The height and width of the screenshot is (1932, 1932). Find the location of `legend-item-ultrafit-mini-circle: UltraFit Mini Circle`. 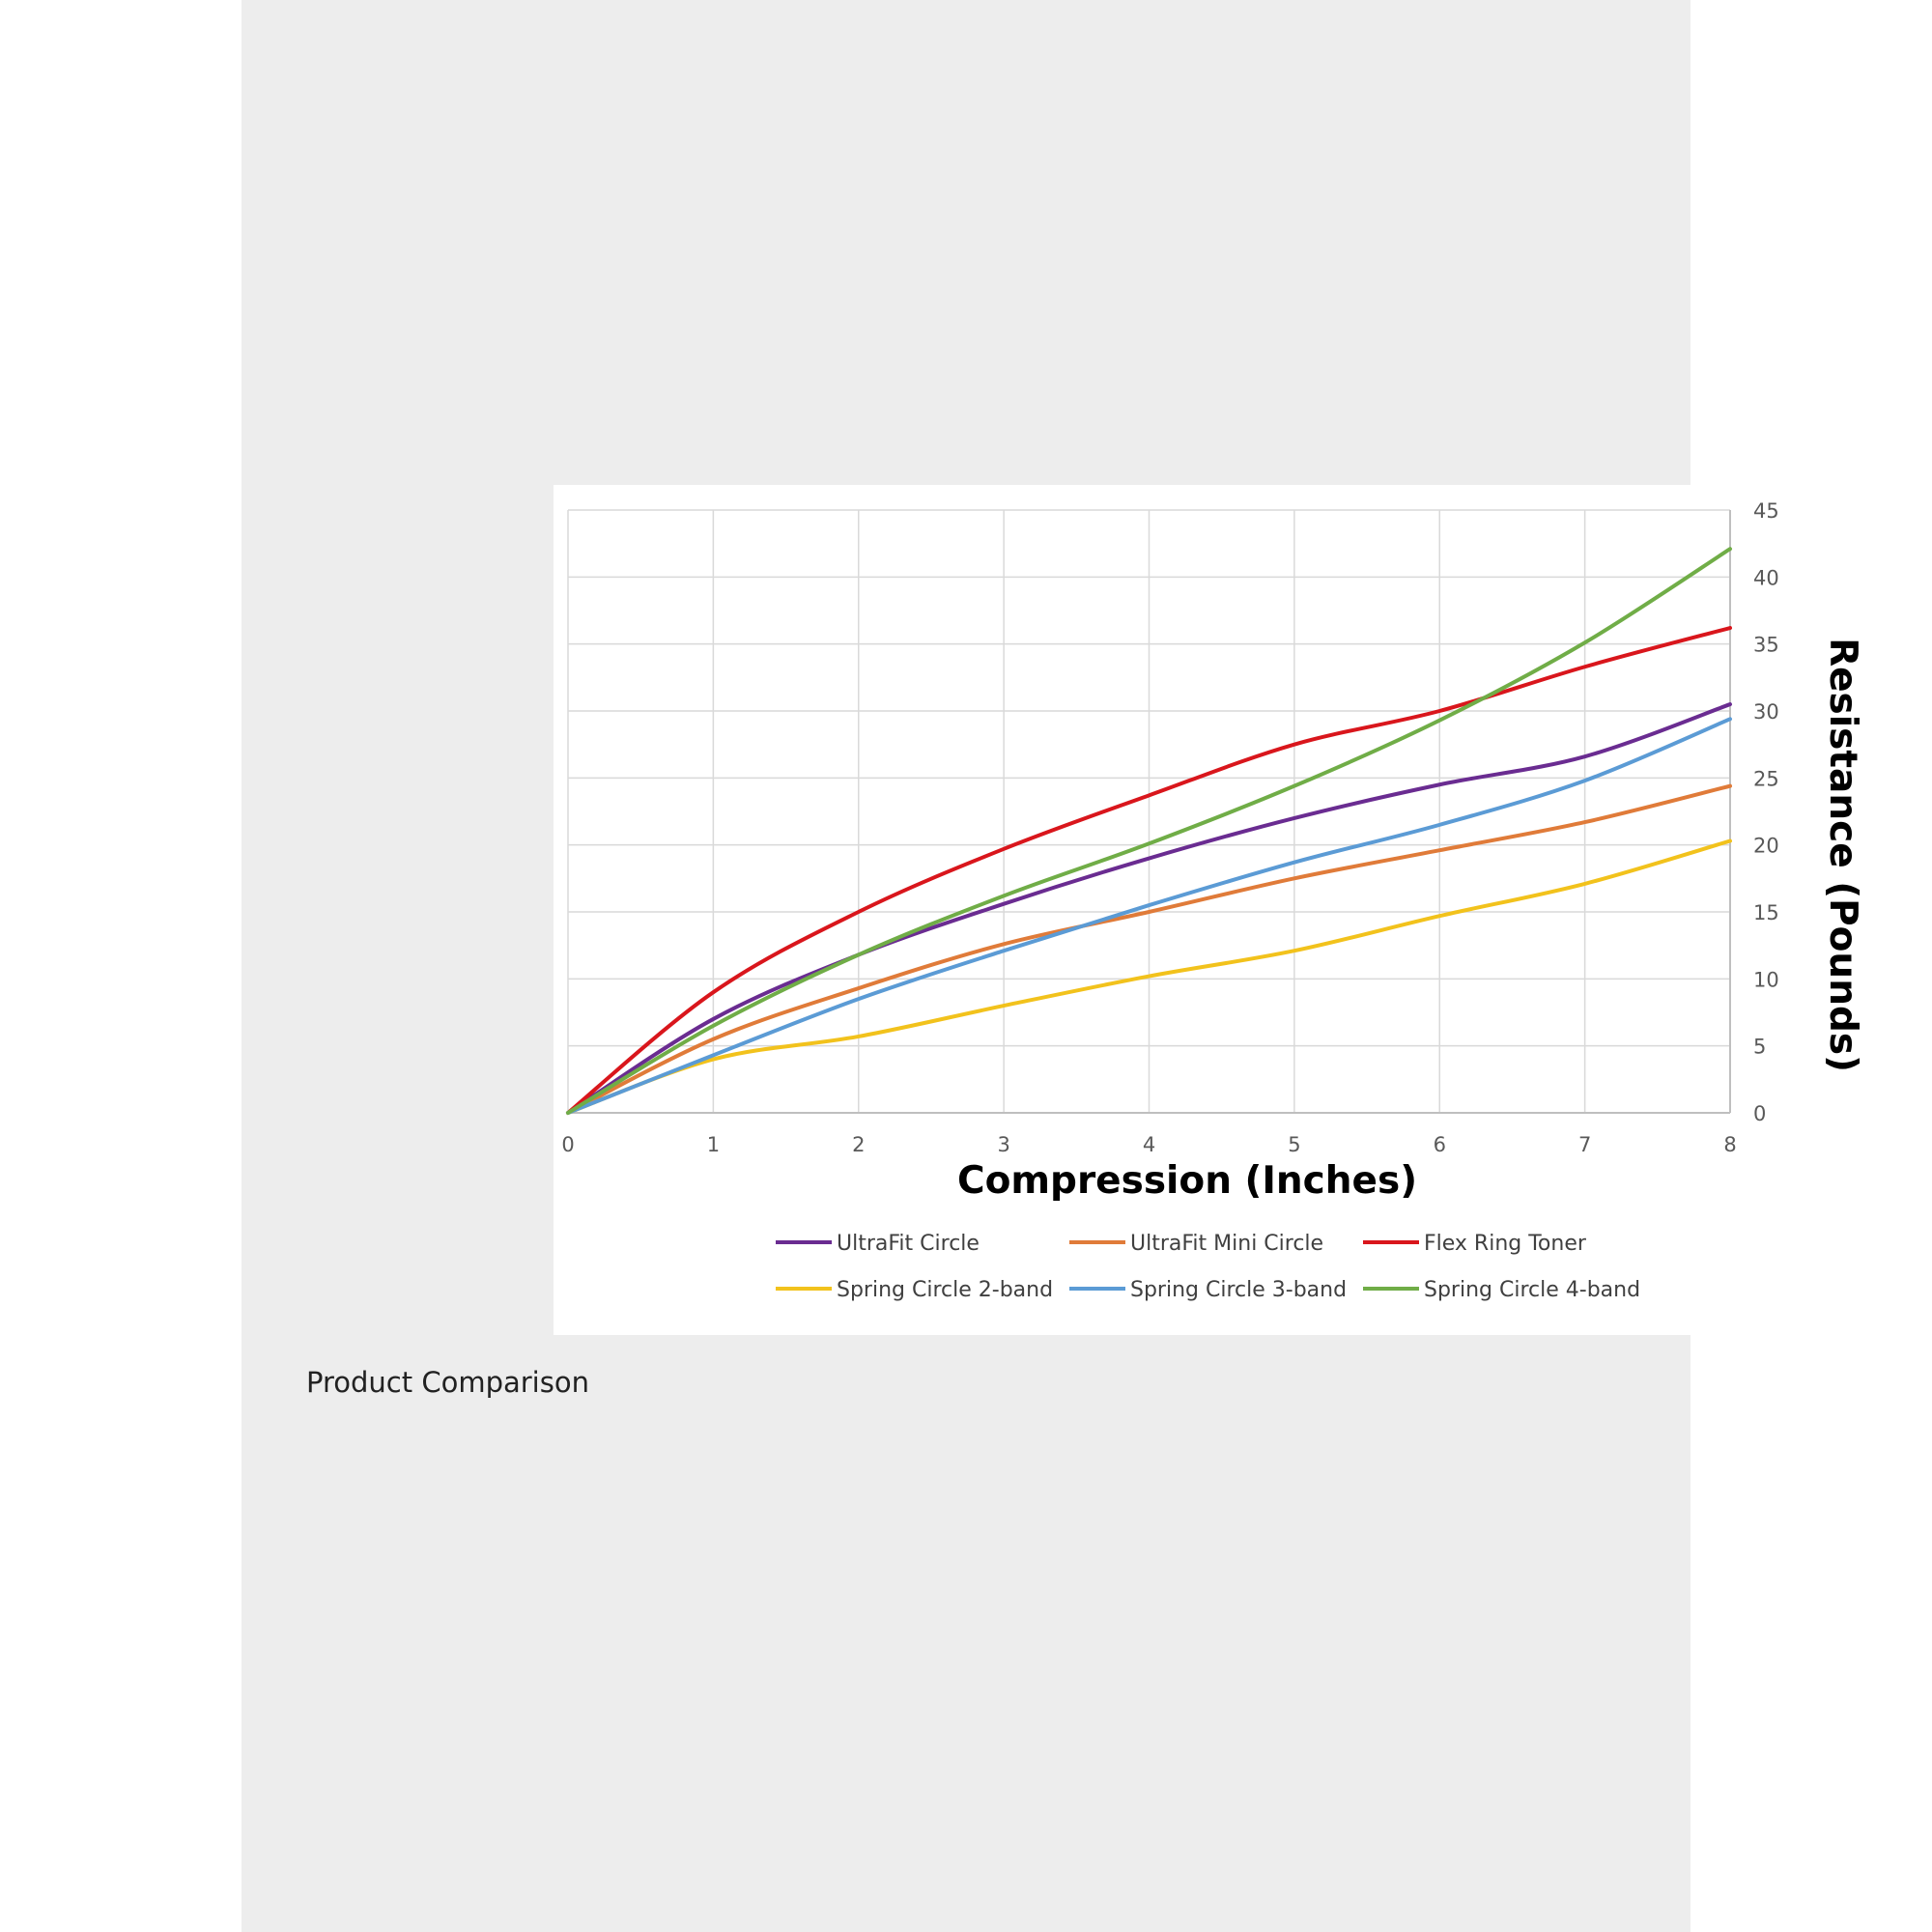

legend-item-ultrafit-mini-circle: UltraFit Mini Circle is located at coordinates (1196, 1244).